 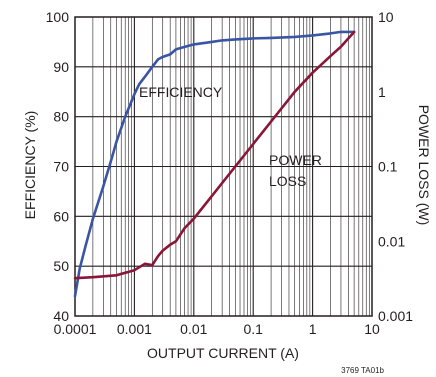 What do you see at coordinates (181, 92) in the screenshot?
I see `efficiency-label: EFFICIENCY` at bounding box center [181, 92].